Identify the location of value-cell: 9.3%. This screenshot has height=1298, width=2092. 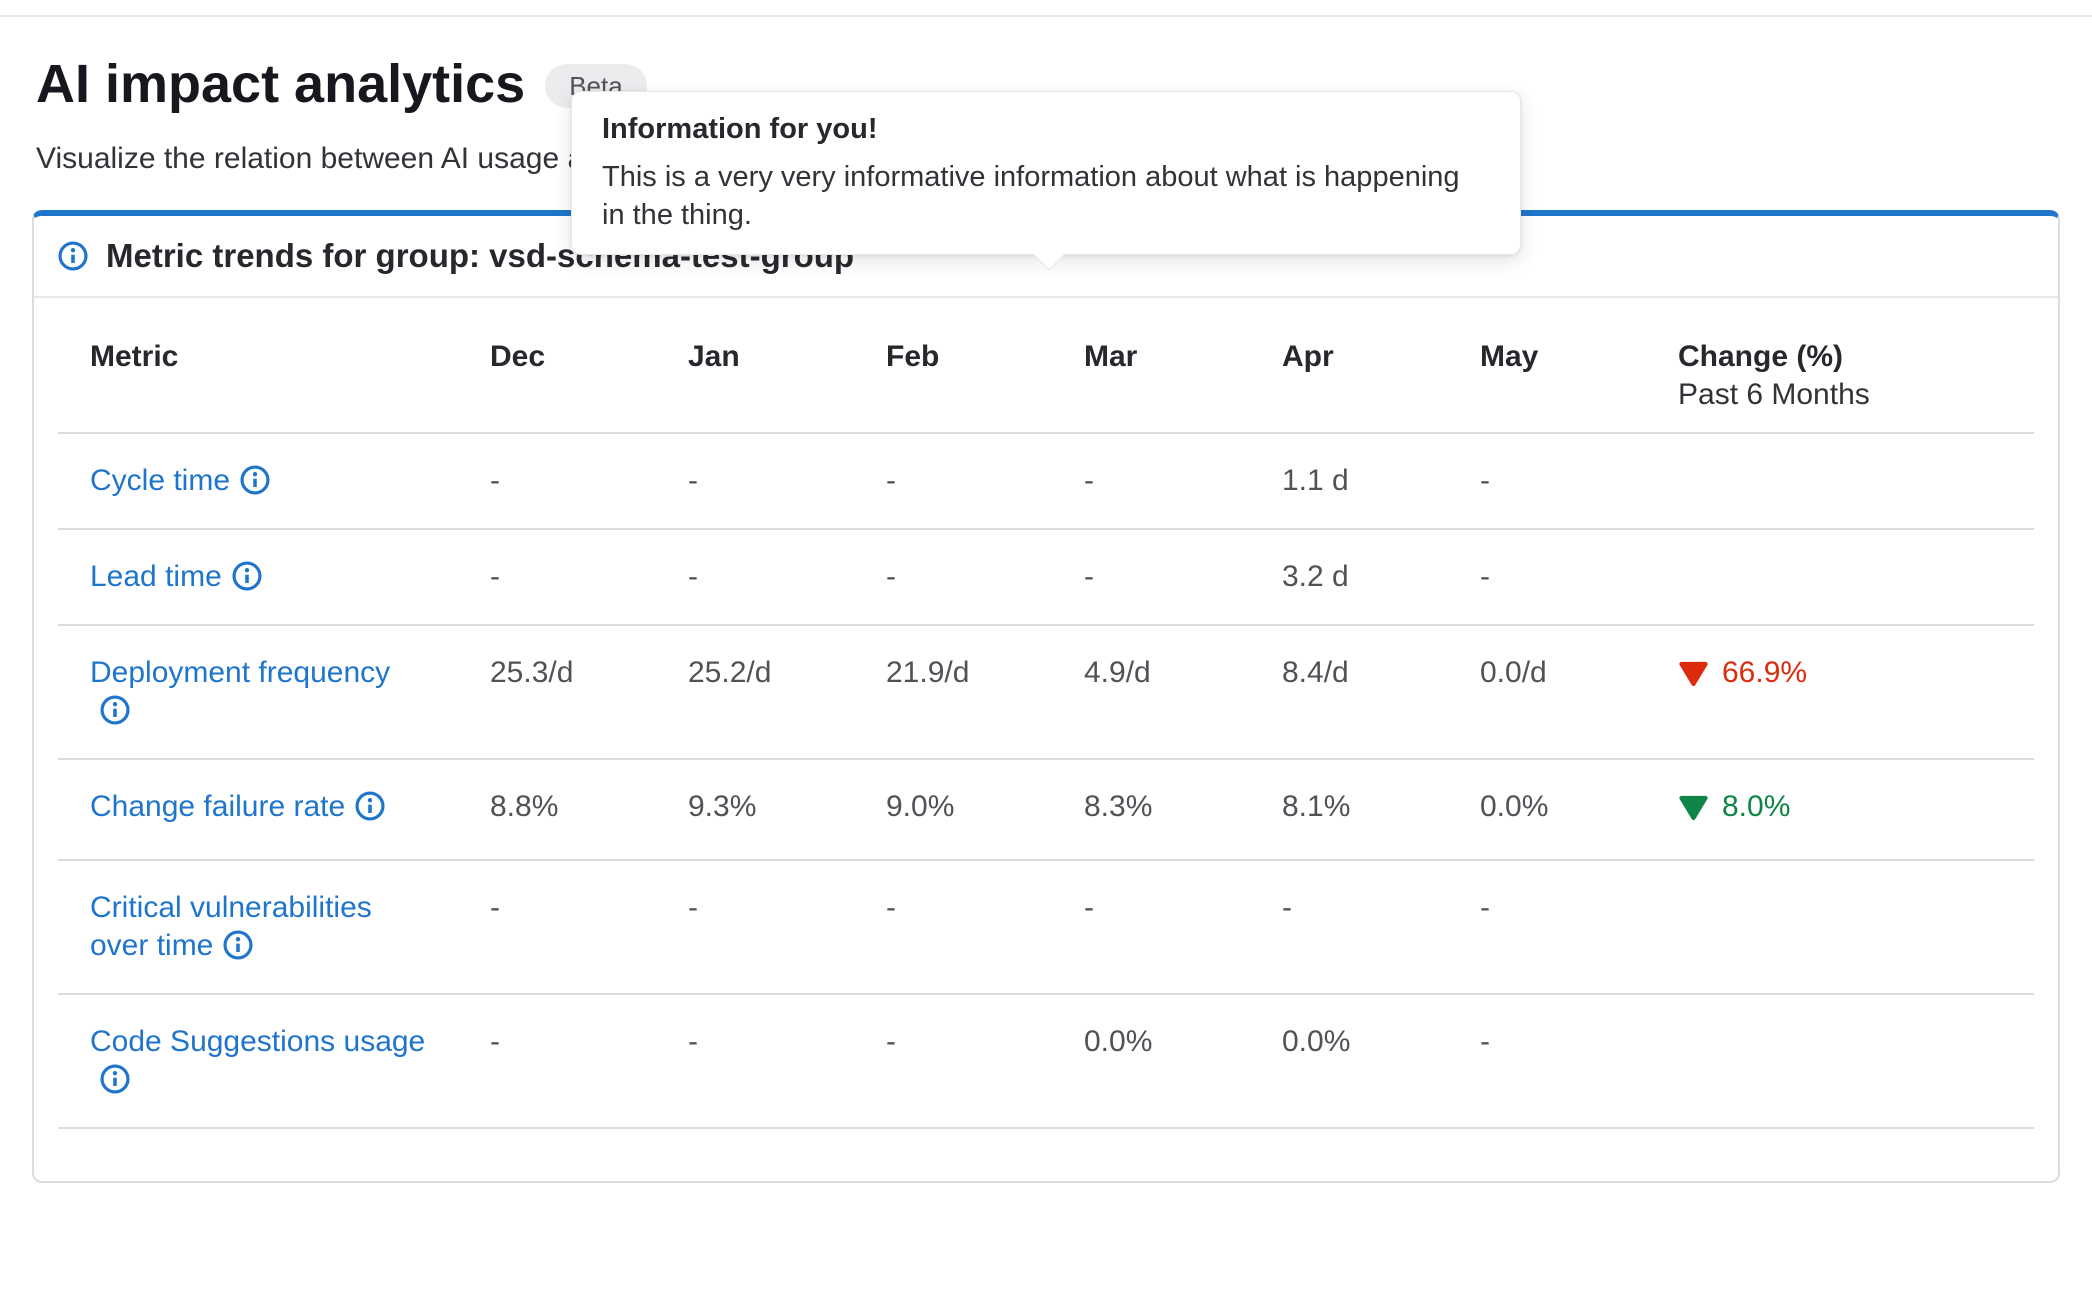
(722, 806).